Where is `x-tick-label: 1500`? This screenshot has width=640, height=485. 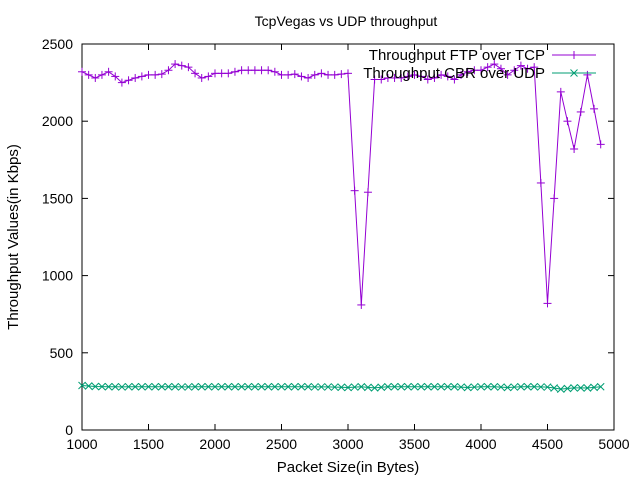 x-tick-label: 1500 is located at coordinates (148, 444).